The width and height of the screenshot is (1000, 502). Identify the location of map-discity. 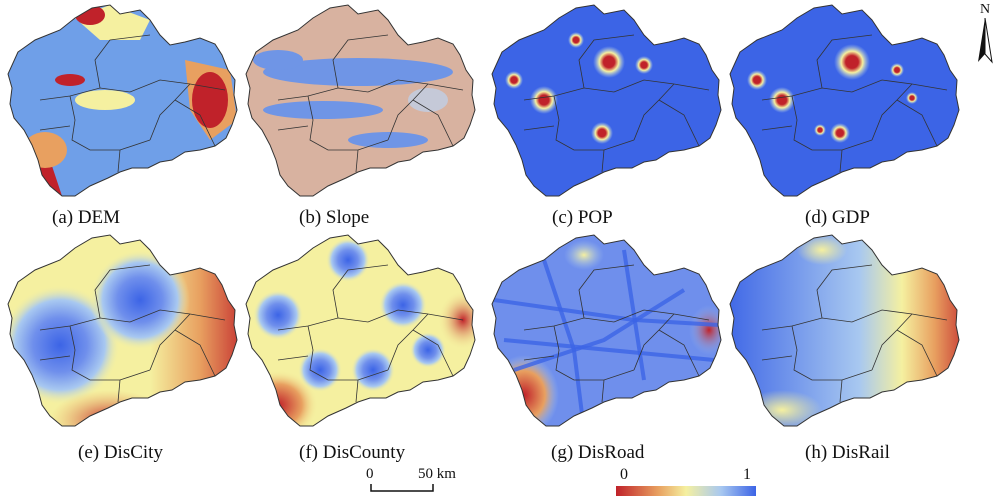
(122, 330).